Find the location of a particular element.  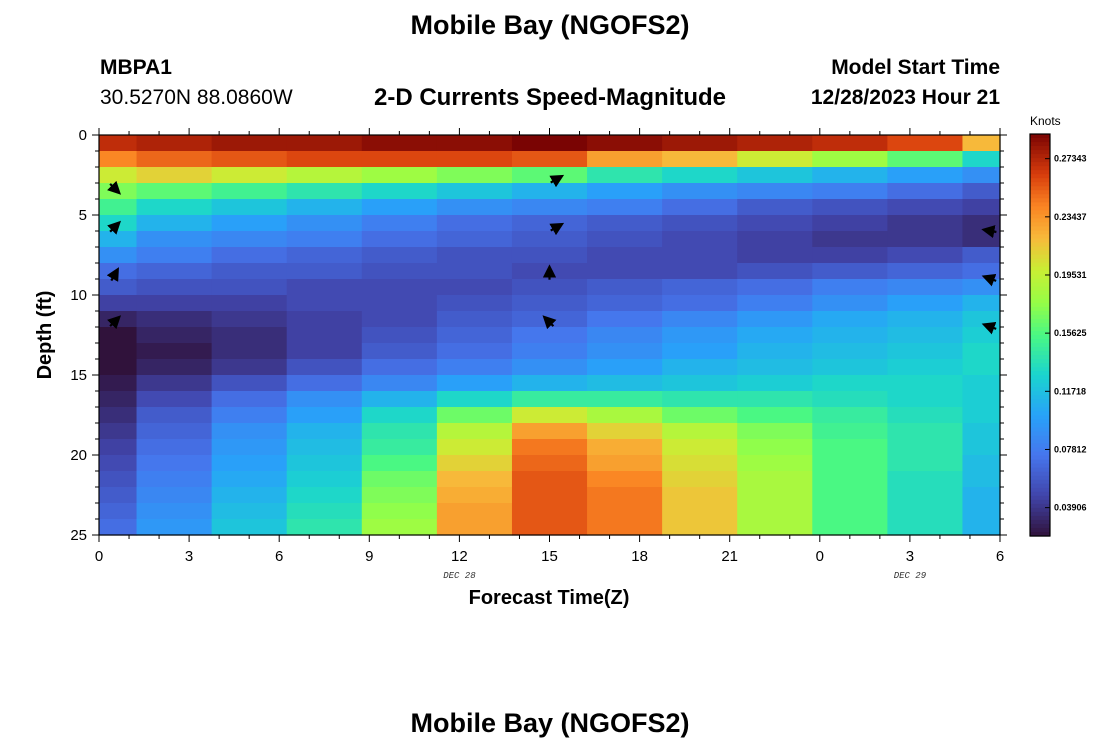

x-tick-label: 12 is located at coordinates (459, 556).